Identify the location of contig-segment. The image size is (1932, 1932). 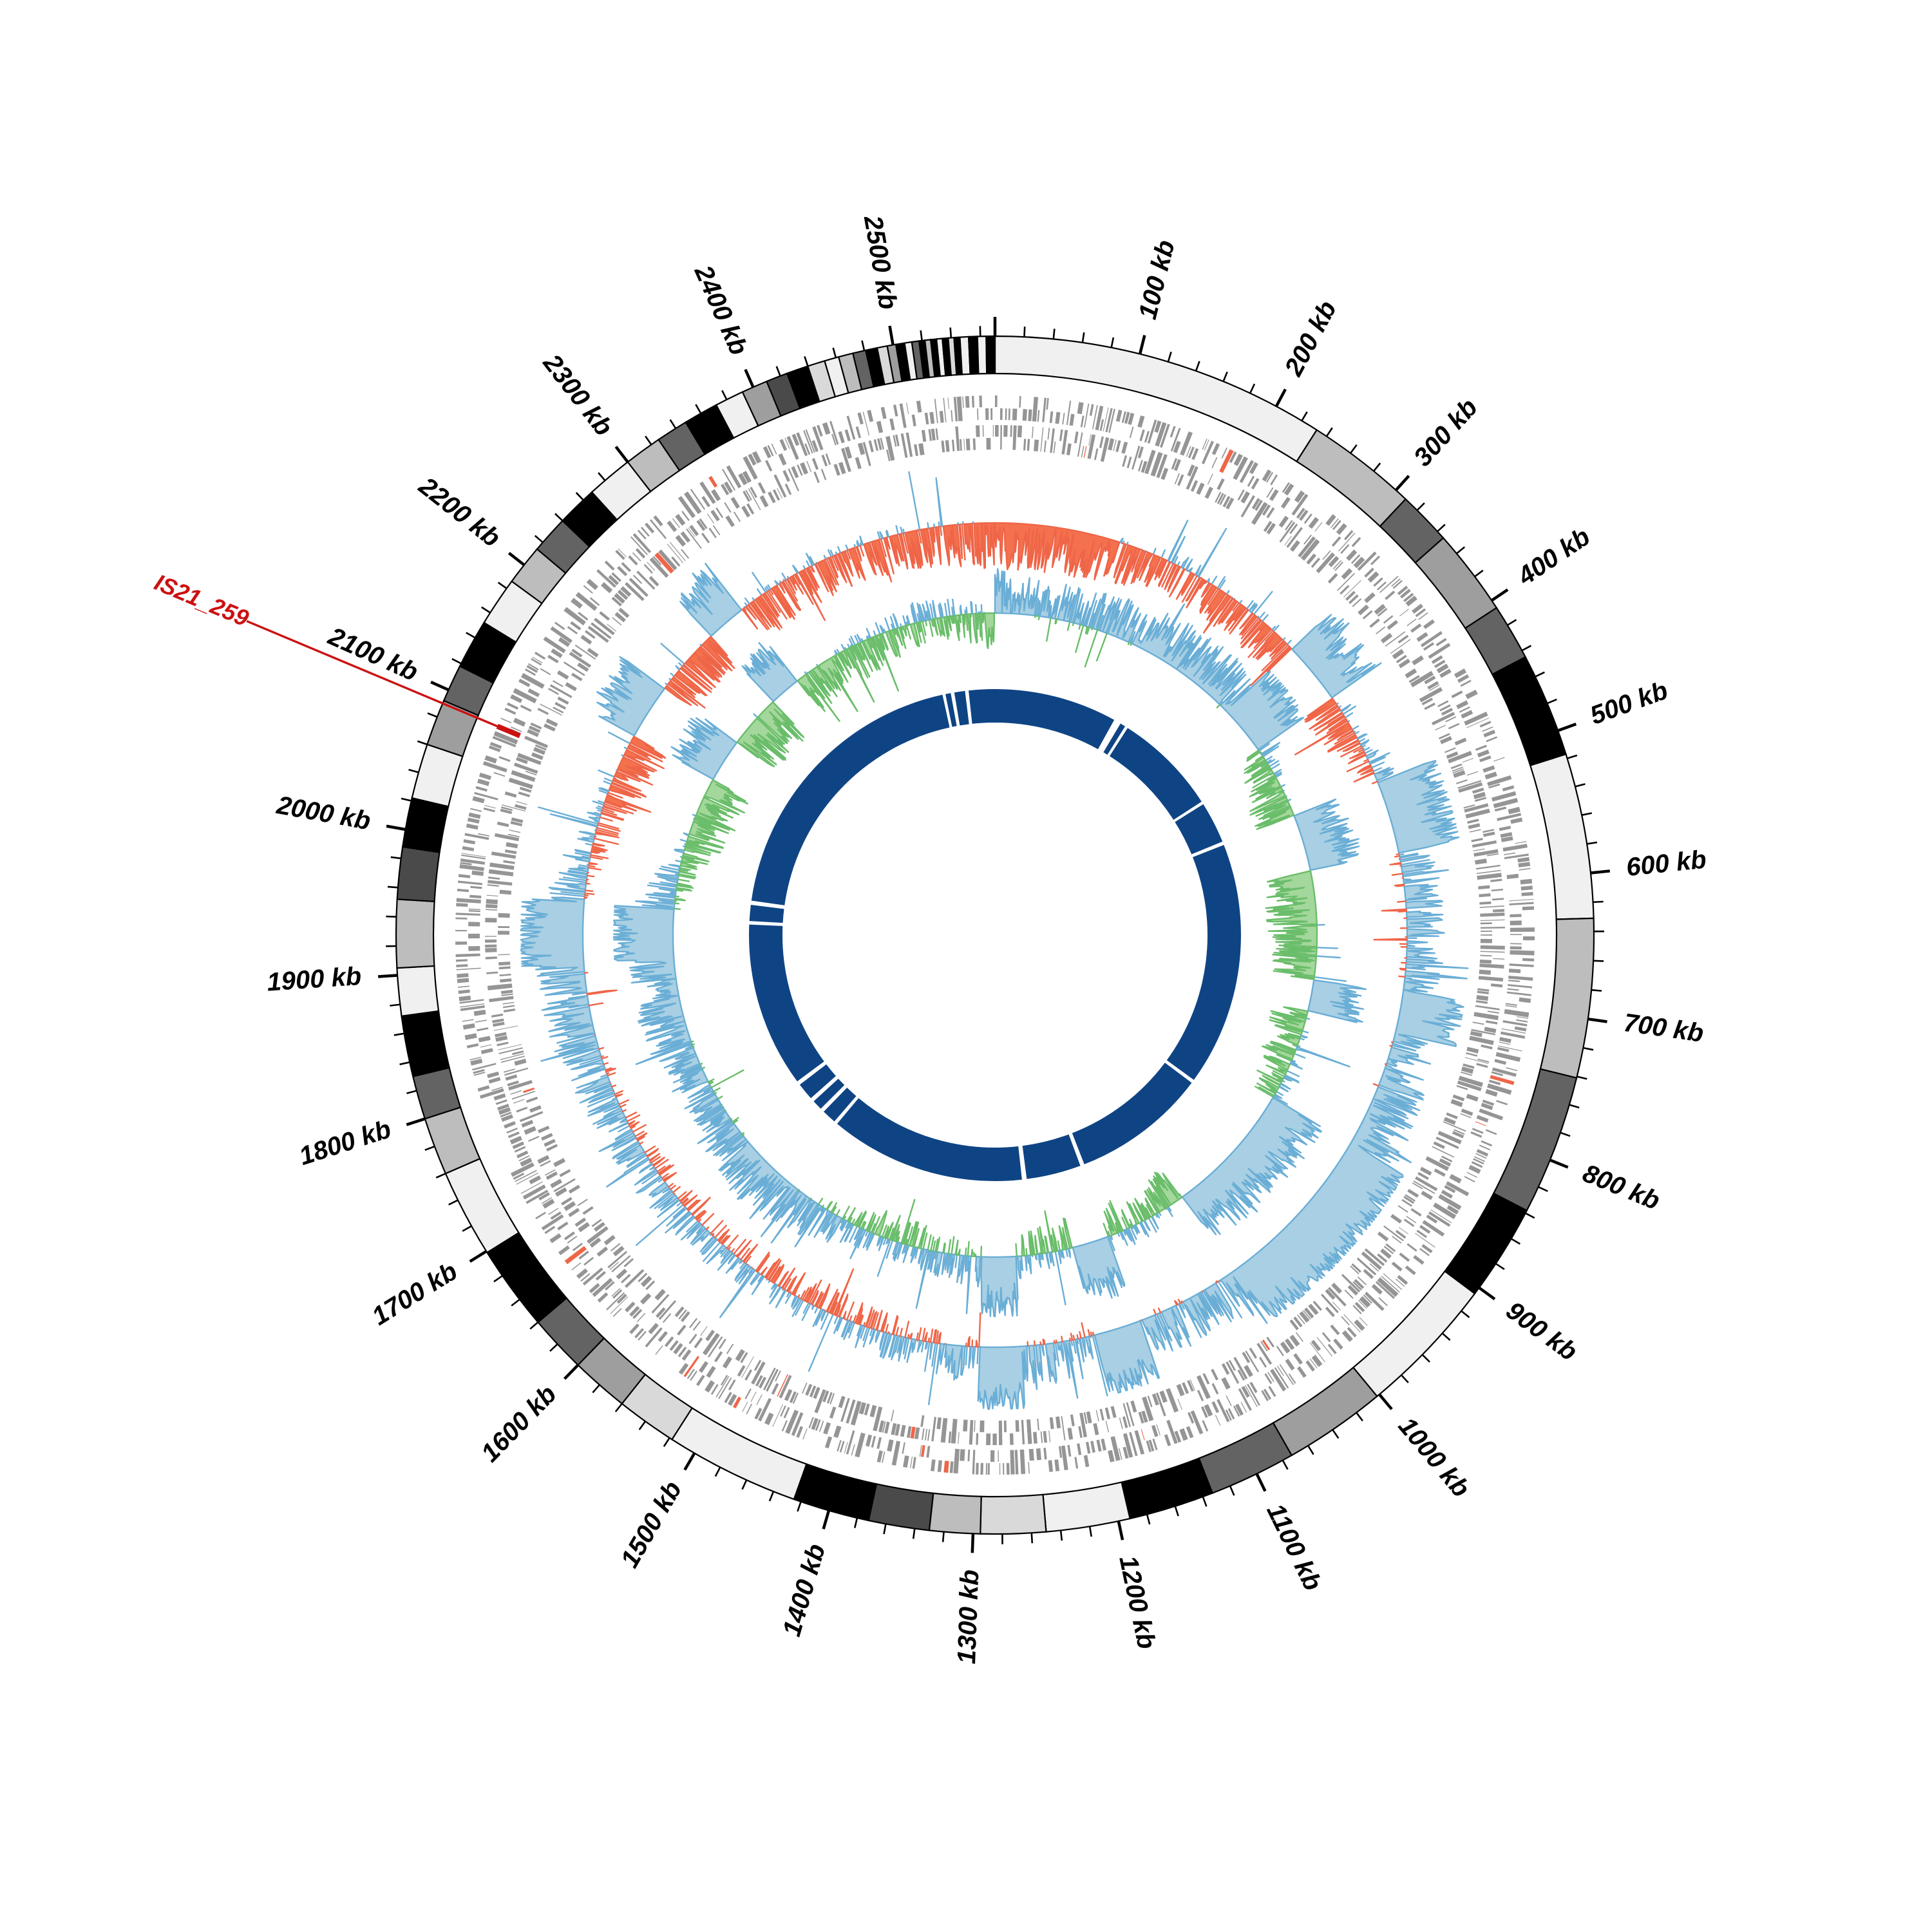
(415, 934).